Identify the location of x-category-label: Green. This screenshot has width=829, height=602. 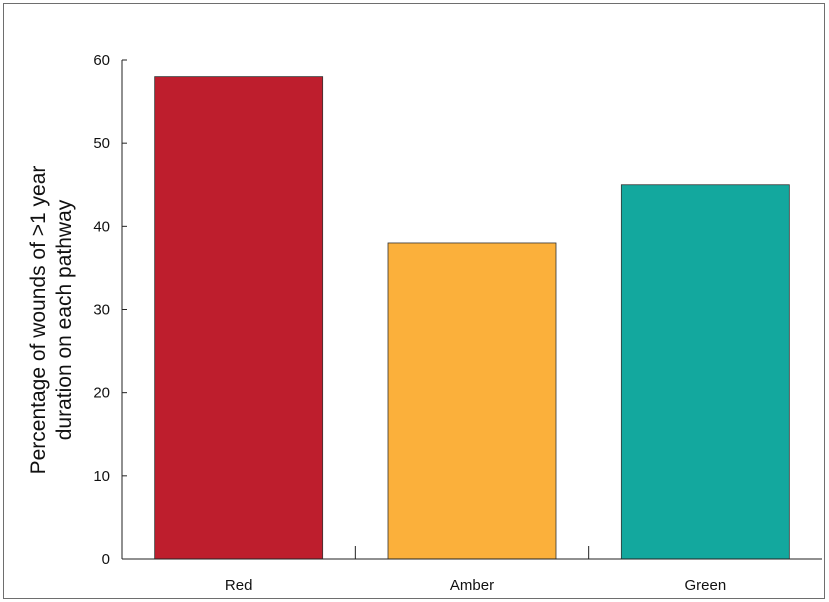
(705, 585).